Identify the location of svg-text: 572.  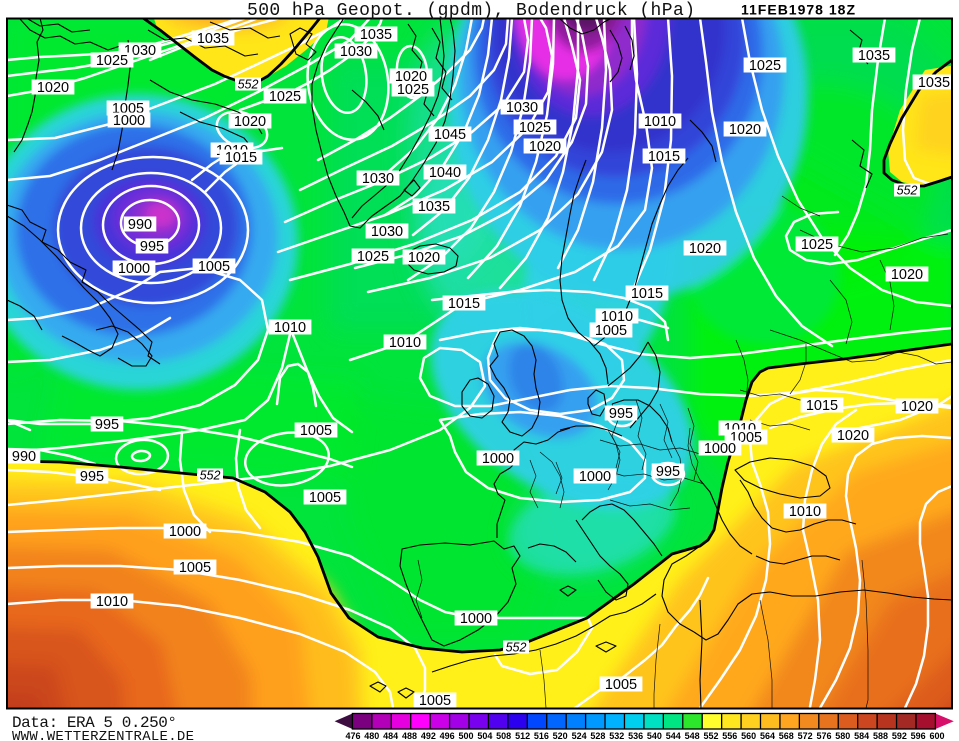
(805, 736).